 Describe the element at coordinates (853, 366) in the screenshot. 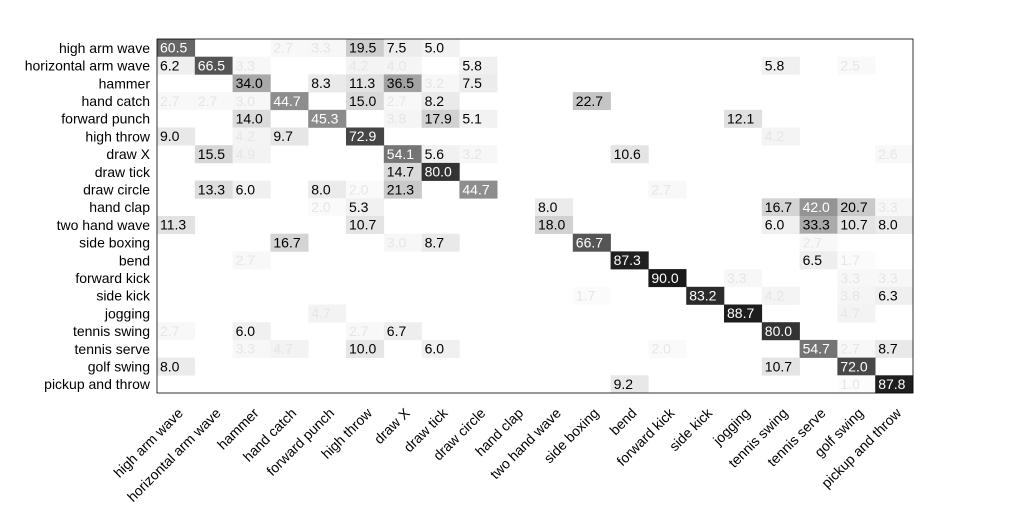

I see `cell-value-label: 72.0` at that location.